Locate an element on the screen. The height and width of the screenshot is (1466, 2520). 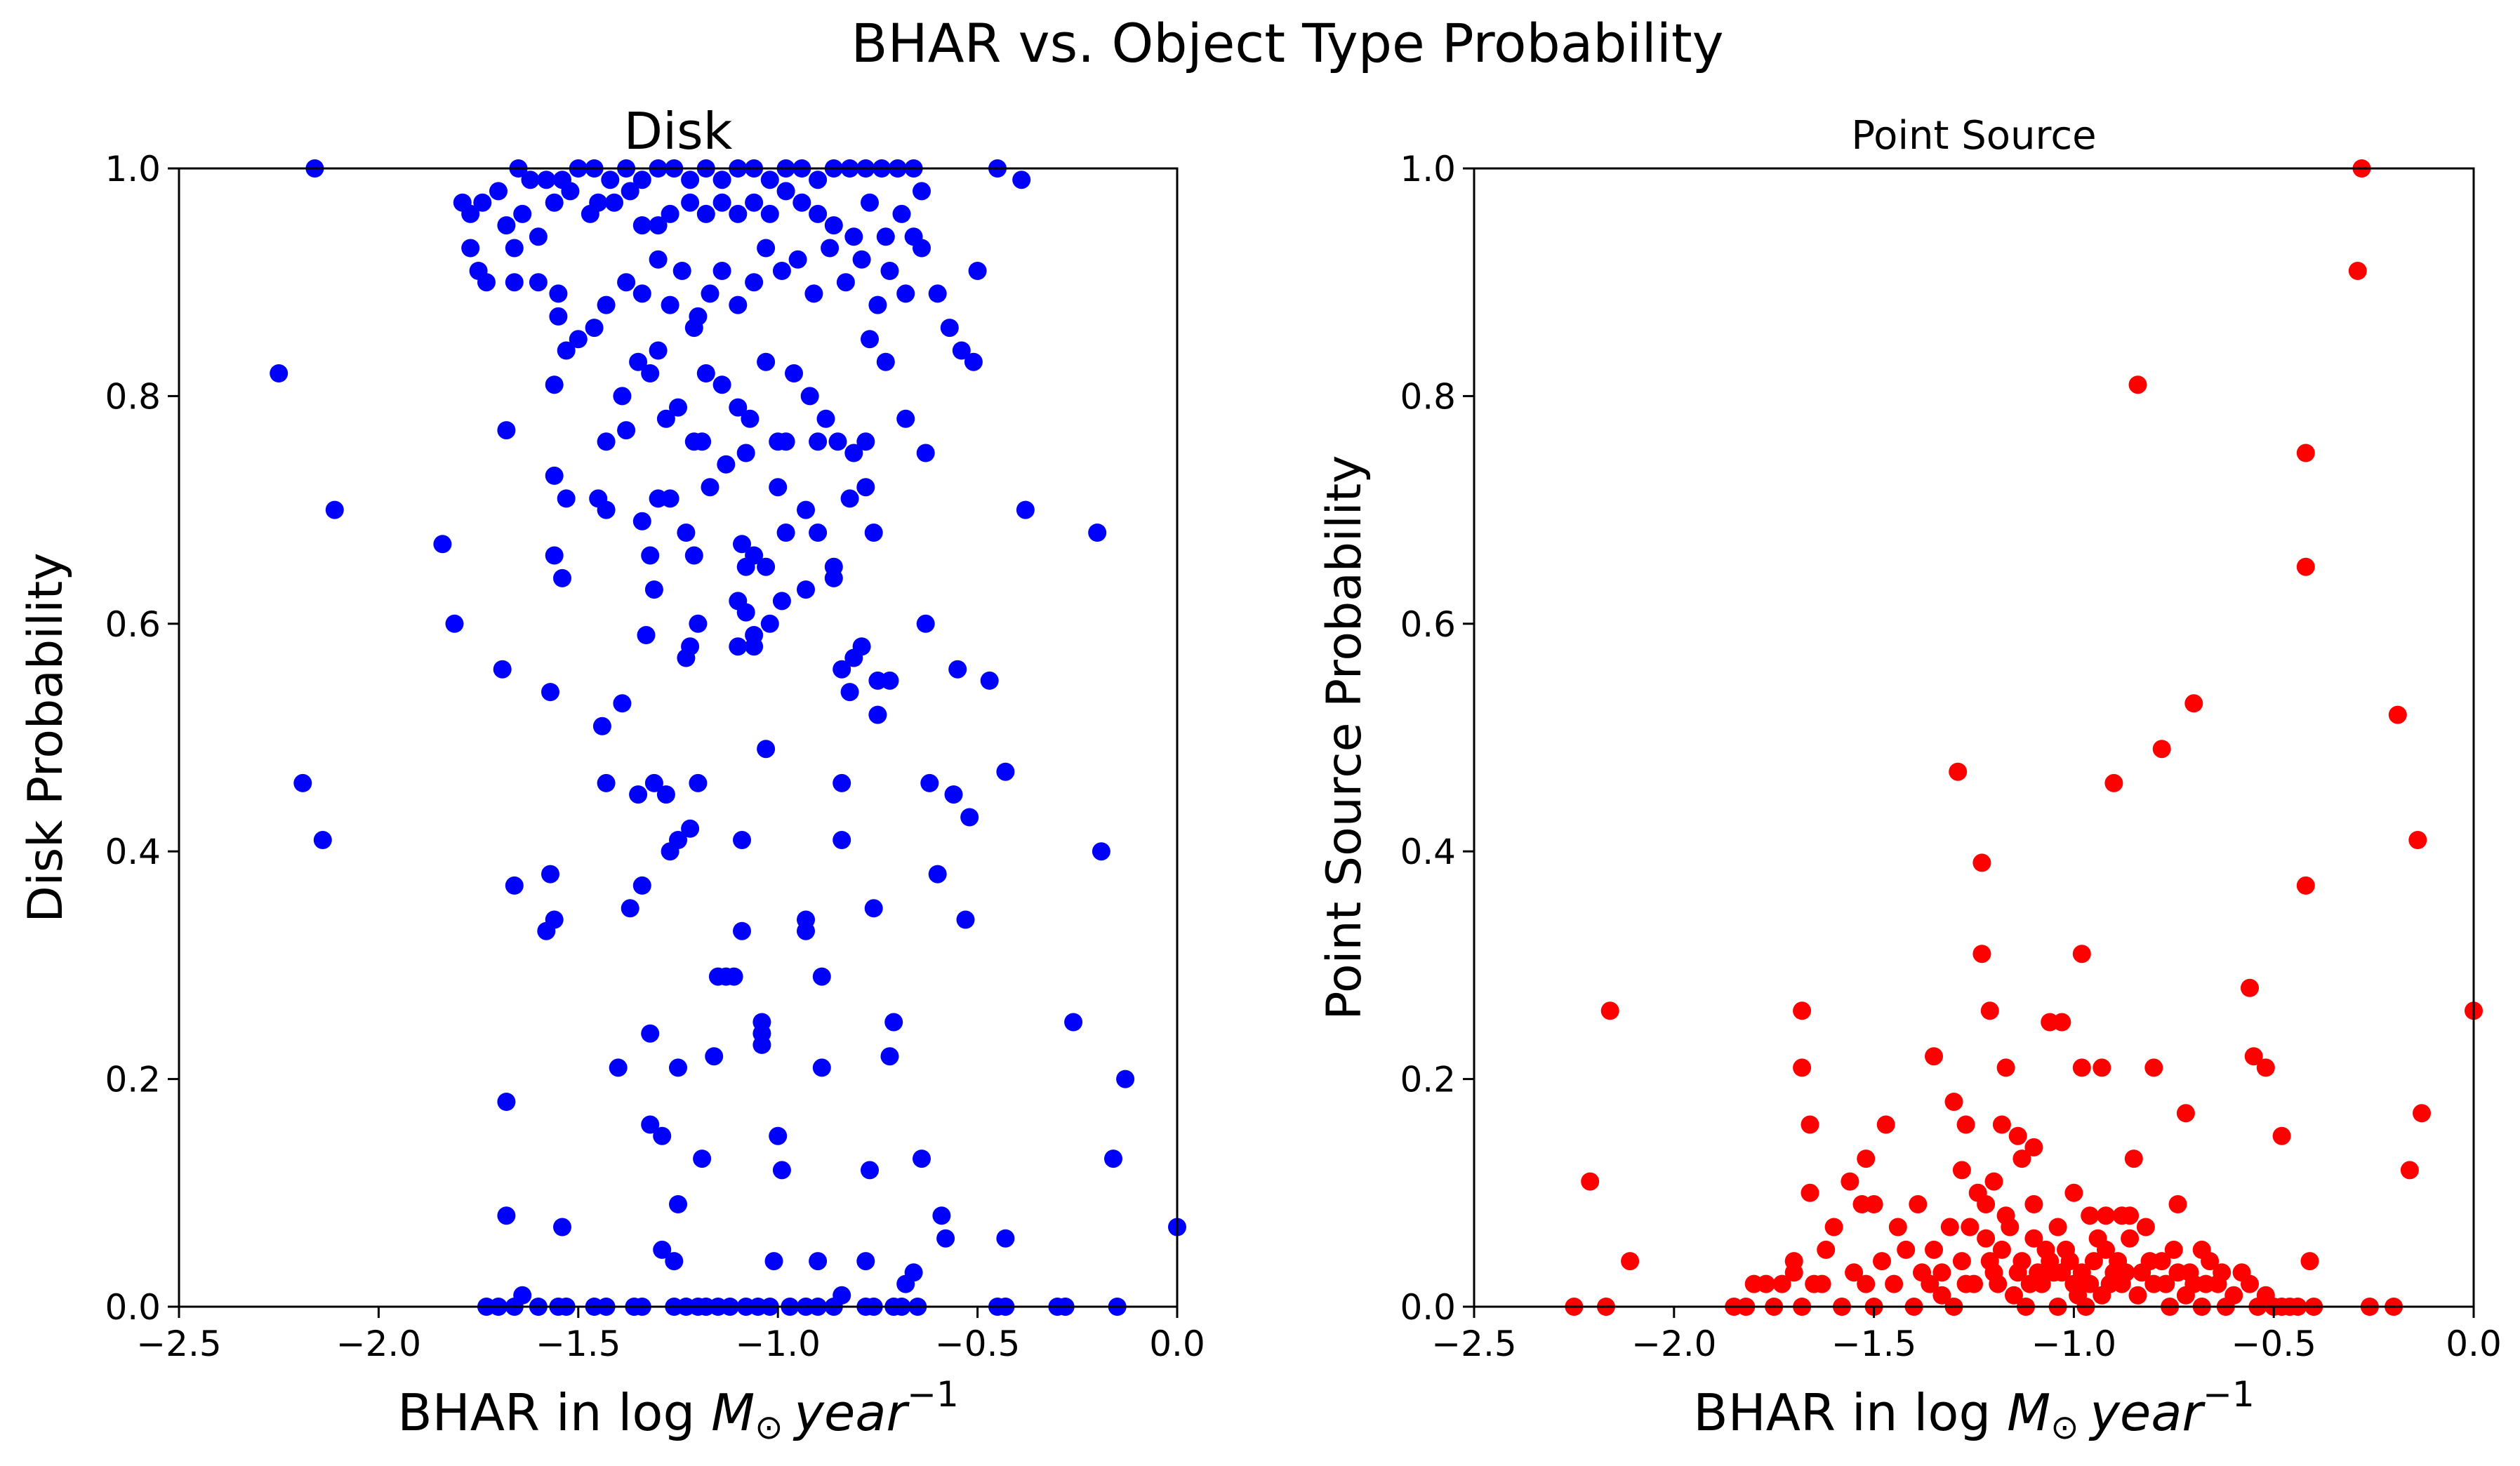
disk-y-axis-ticks: 0.0 0.2 0.4 0.6 0.8 1.0 is located at coordinates (142, 739).